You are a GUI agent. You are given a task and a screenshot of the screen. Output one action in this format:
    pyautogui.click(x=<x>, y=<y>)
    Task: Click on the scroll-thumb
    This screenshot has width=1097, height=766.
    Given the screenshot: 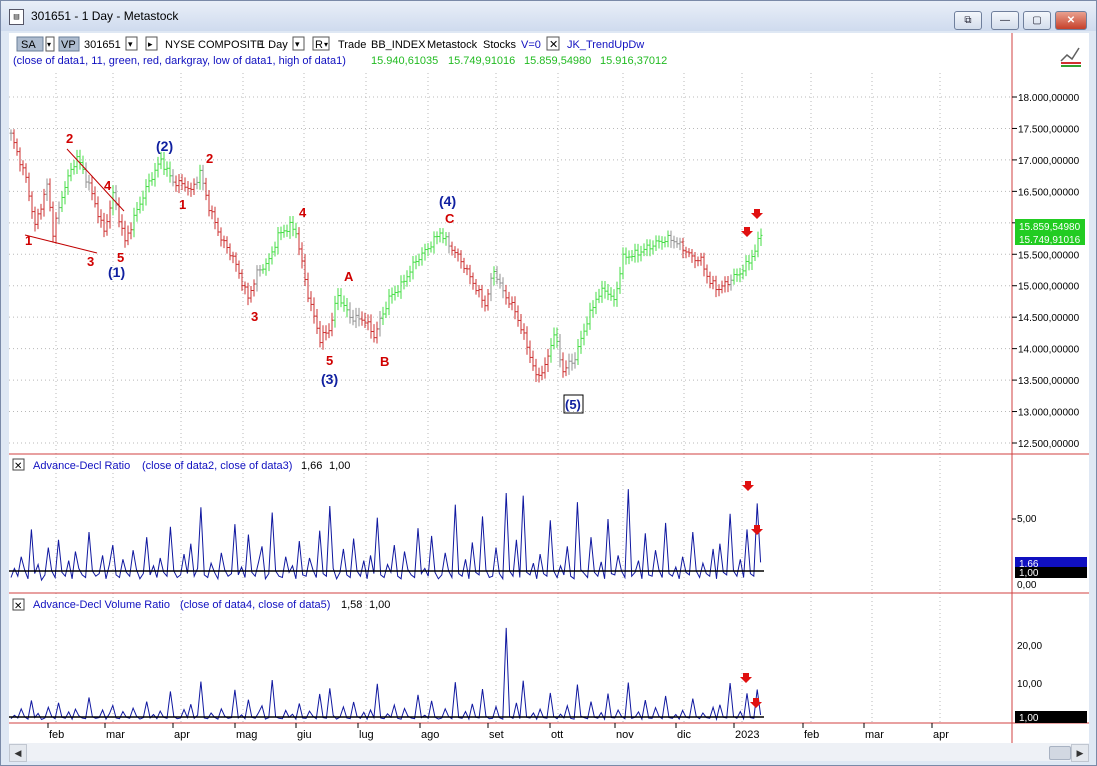 What is the action you would take?
    pyautogui.click(x=1060, y=753)
    